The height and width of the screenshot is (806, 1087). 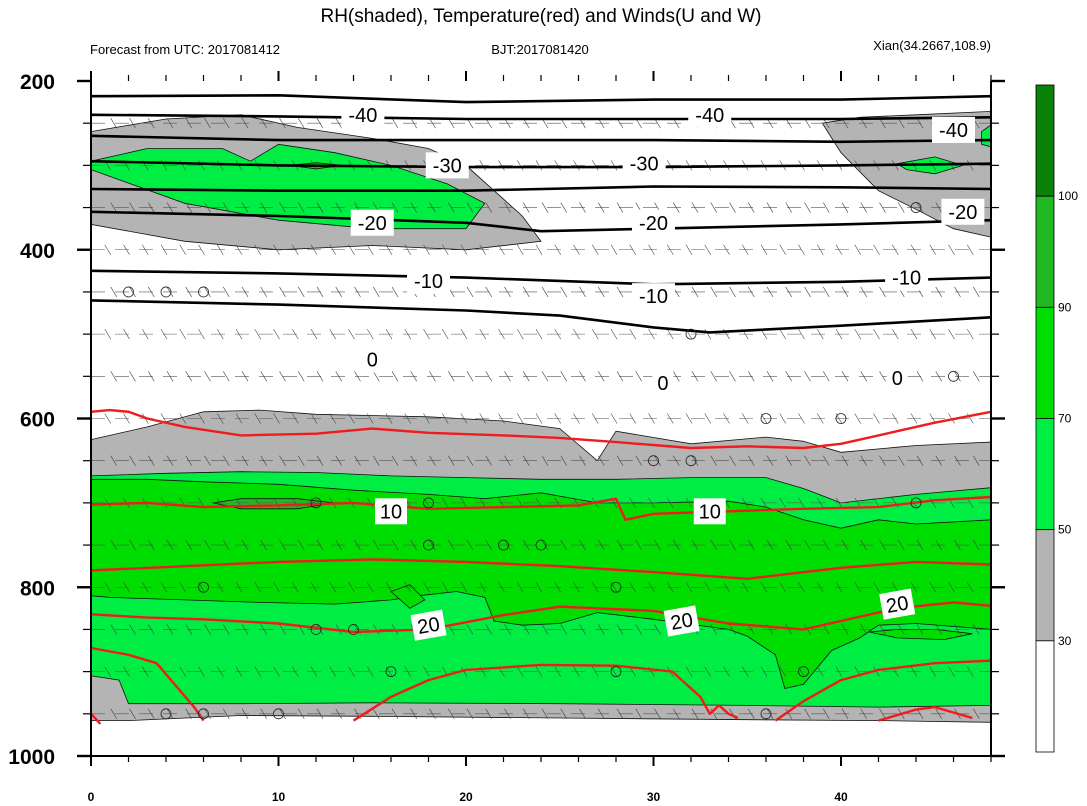 What do you see at coordinates (841, 797) in the screenshot?
I see `x-tick-label: 40` at bounding box center [841, 797].